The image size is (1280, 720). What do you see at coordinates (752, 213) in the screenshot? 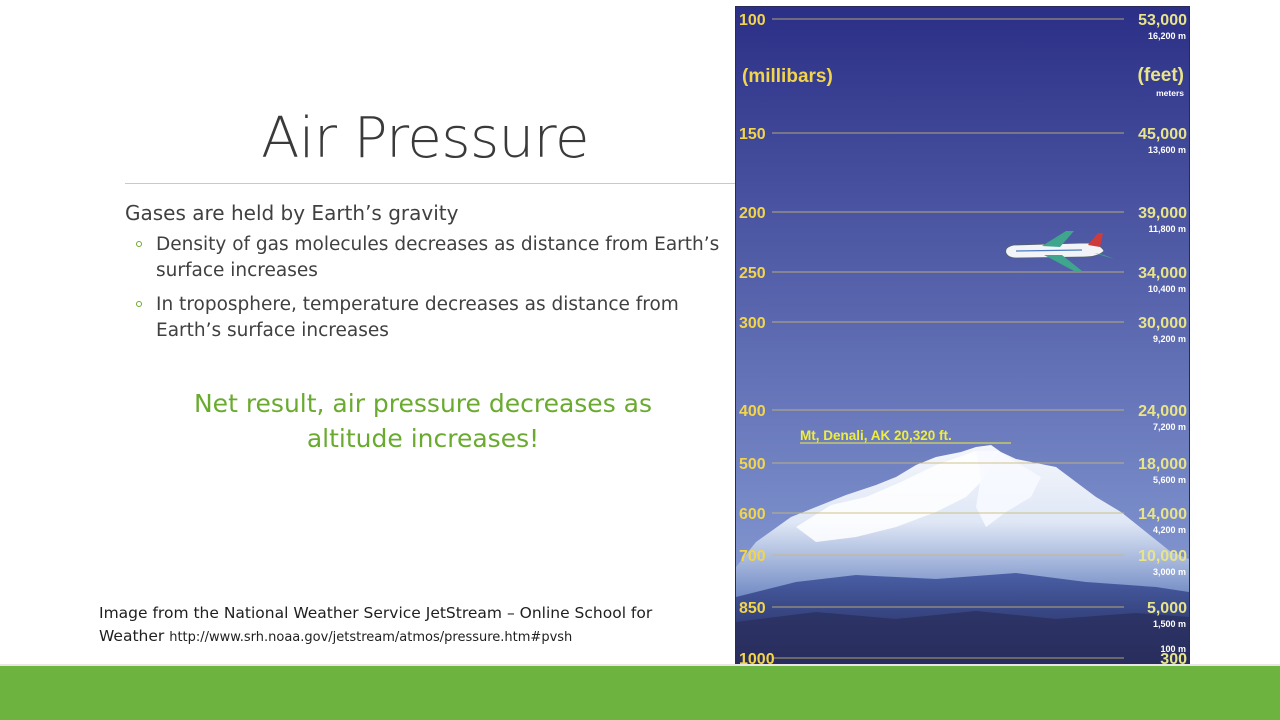
I see `millibar-label: 200` at bounding box center [752, 213].